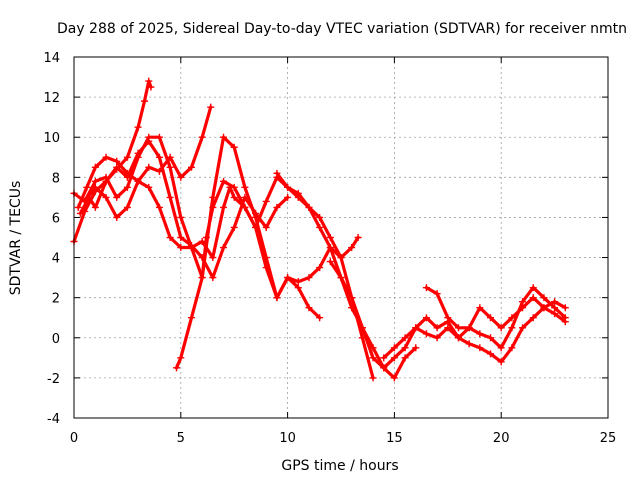 This screenshot has height=480, width=640. What do you see at coordinates (51, 138) in the screenshot?
I see `y-tick-label: 10` at bounding box center [51, 138].